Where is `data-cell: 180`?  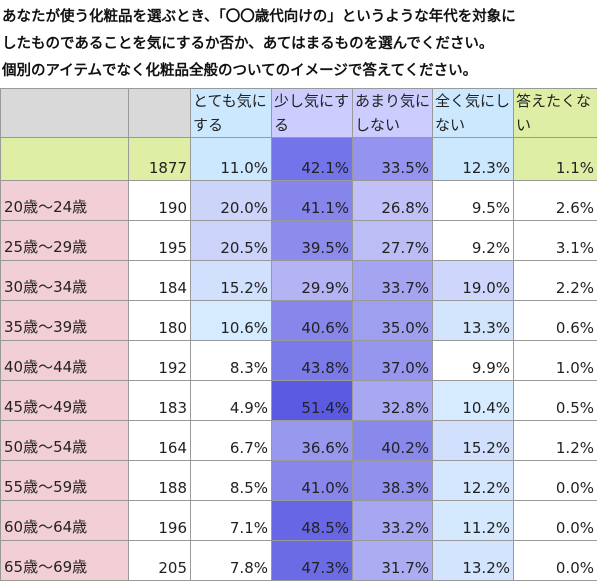 data-cell: 180 is located at coordinates (160, 321).